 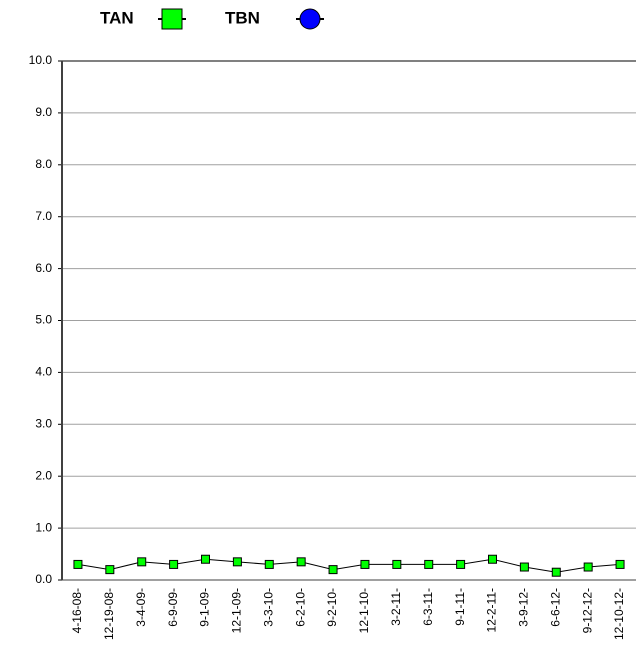 What do you see at coordinates (43, 423) in the screenshot?
I see `y-tick-label: 3.0` at bounding box center [43, 423].